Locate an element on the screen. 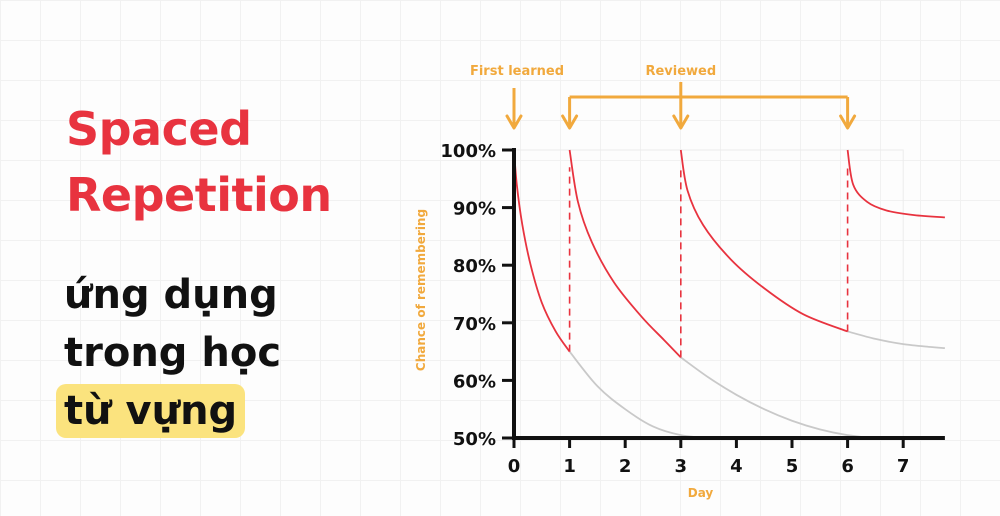 This screenshot has height=516, width=1000. subtitle: ứng dụng trong học từ vựng is located at coordinates (169, 353).